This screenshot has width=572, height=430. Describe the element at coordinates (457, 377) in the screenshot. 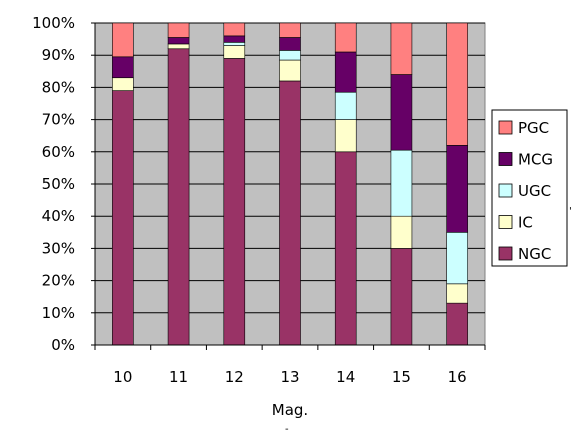

I see `x-tick-label: 16` at that location.